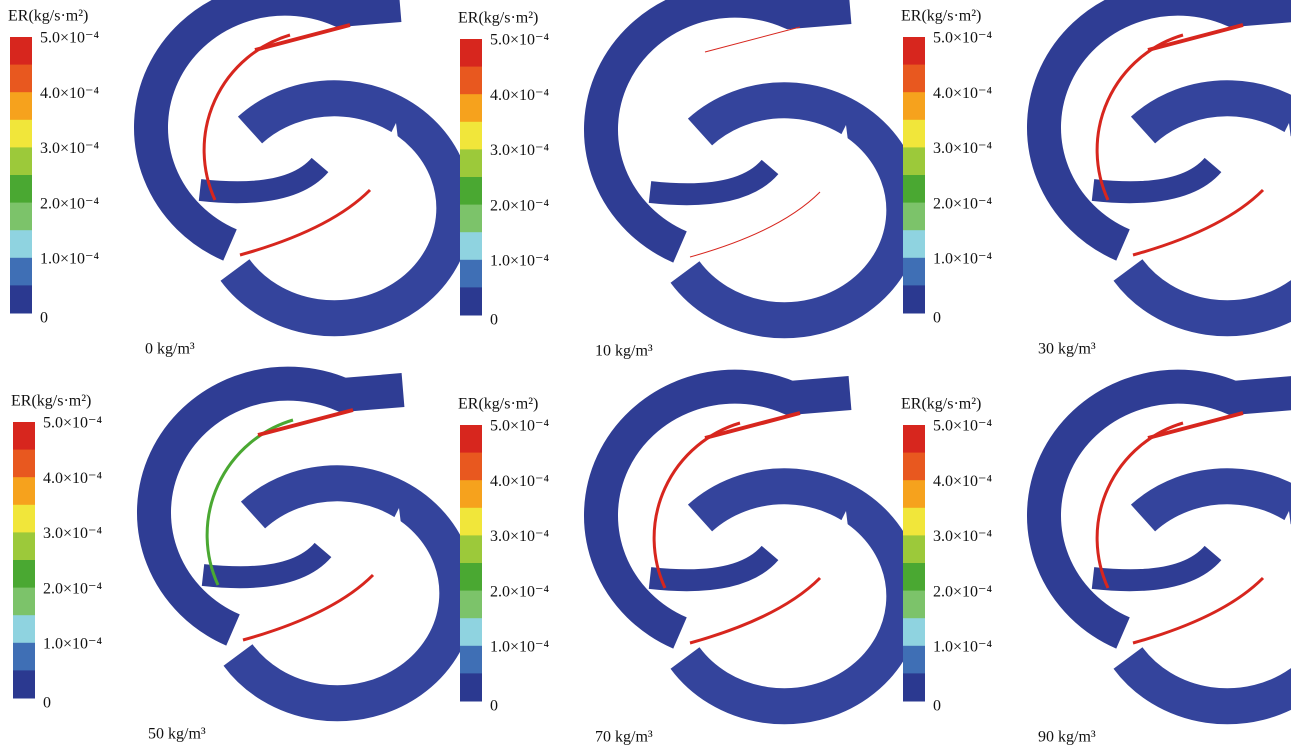 Image resolution: width=1291 pixels, height=749 pixels. Describe the element at coordinates (170, 349) in the screenshot. I see `panel-caption: 0 kg/m³` at that location.